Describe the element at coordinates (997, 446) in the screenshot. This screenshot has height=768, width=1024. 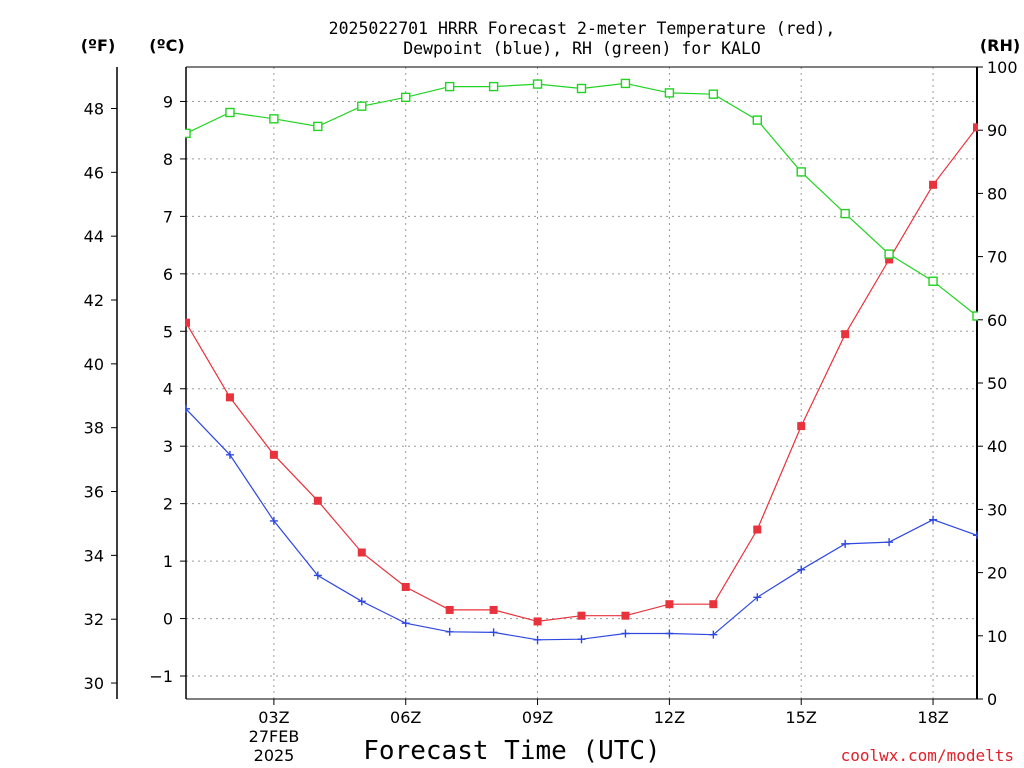
I see `rh-tick-label-40: 40` at that location.